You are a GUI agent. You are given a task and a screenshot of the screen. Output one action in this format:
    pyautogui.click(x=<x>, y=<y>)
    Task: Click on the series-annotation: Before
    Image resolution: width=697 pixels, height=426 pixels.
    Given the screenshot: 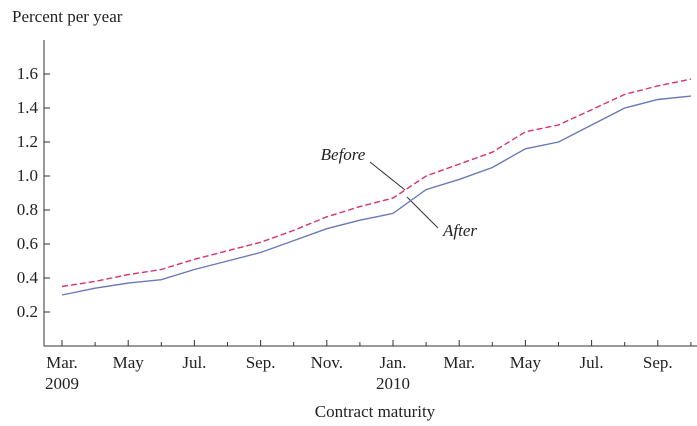 What is the action you would take?
    pyautogui.click(x=343, y=154)
    